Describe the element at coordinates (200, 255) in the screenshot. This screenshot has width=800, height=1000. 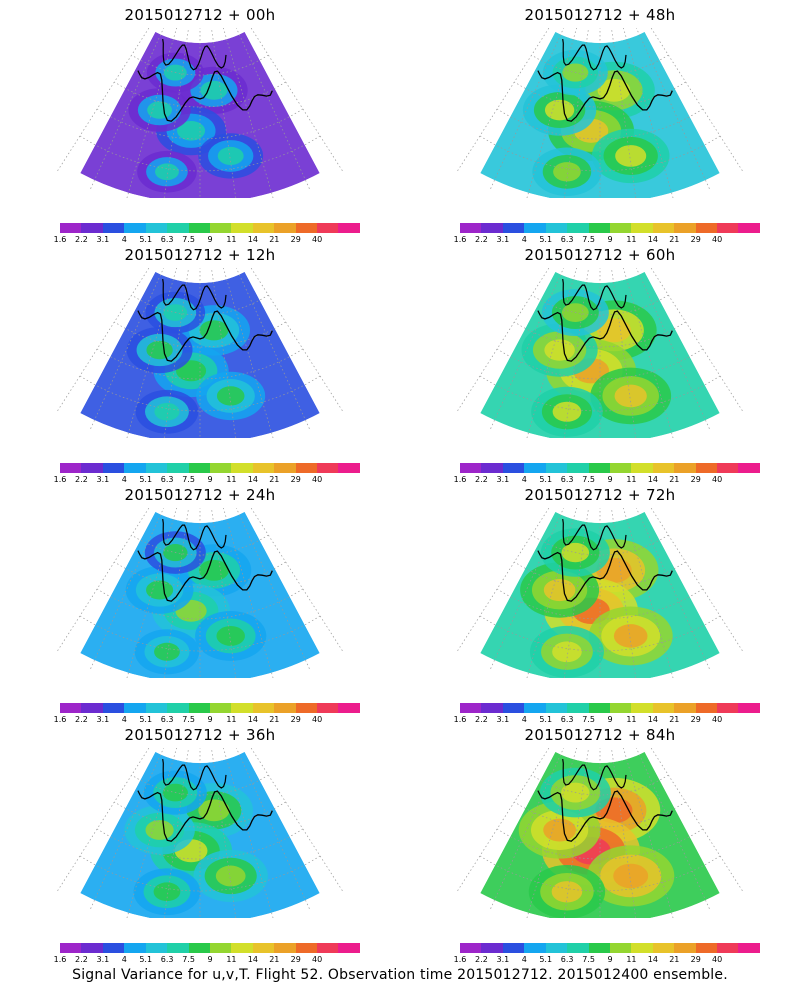
I see `panel-title: 2015012712 + 12h` at that location.